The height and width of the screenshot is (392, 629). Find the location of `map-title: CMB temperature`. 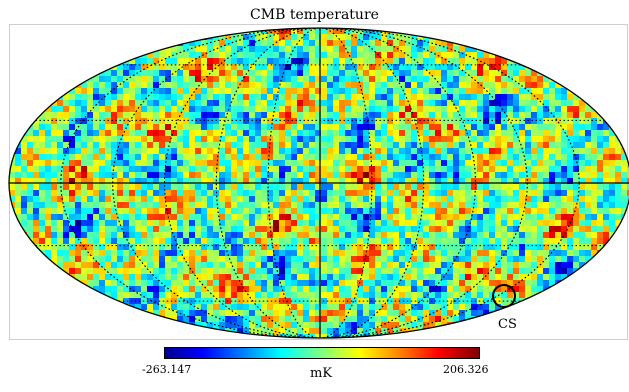

map-title: CMB temperature is located at coordinates (314, 15).